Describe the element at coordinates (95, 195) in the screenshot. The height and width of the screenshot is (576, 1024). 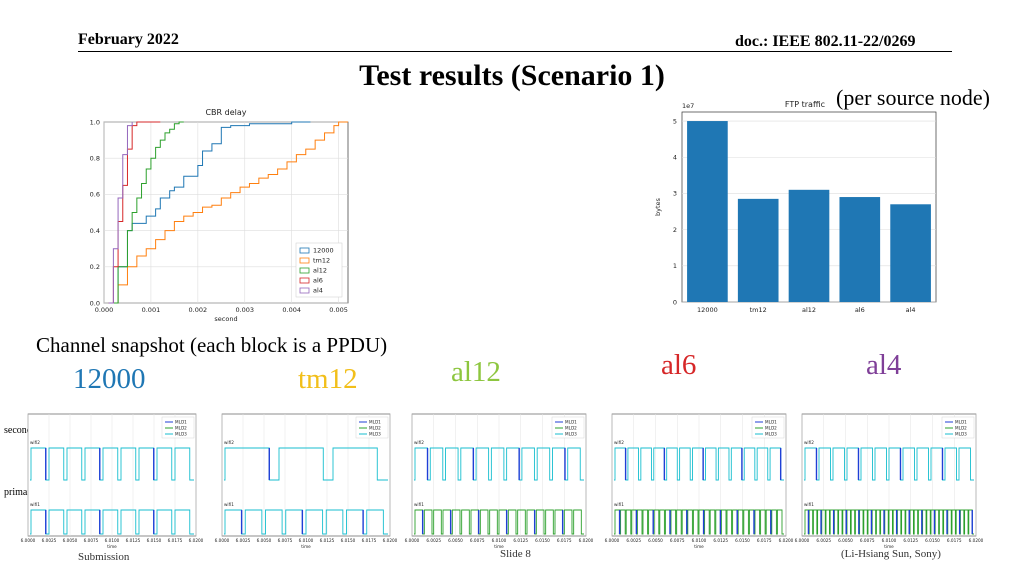
I see `cbr-y-tick-label: 0.6` at that location.